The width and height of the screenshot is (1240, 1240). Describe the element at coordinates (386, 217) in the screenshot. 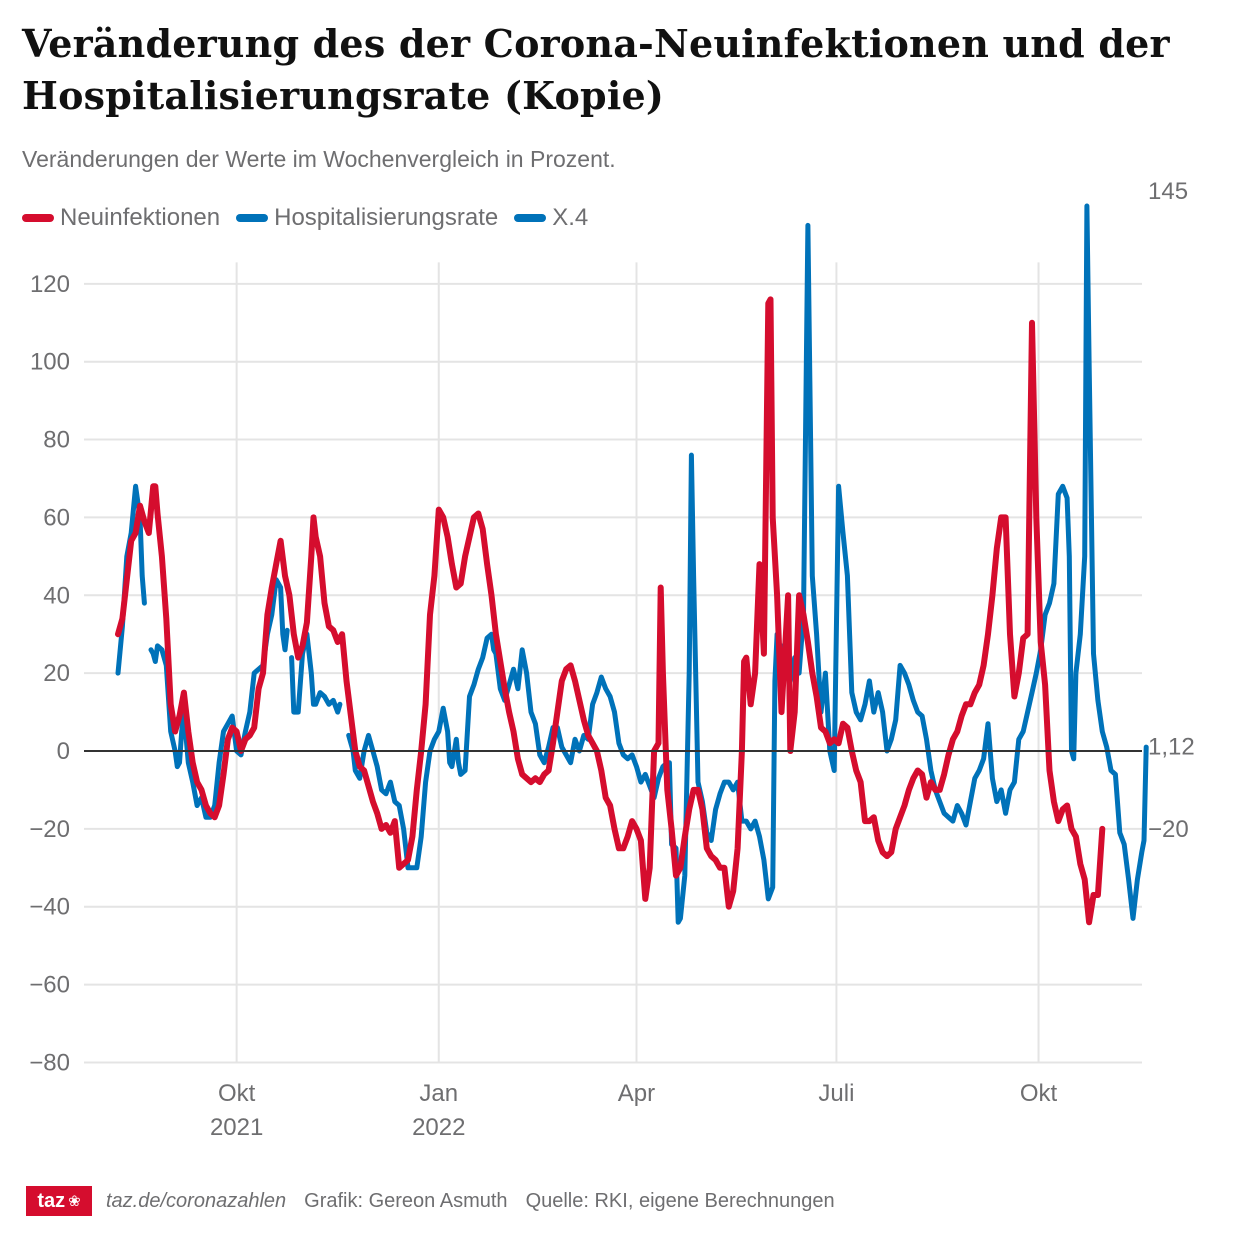

I see `legend-label: Hospitalisierungsrate` at that location.